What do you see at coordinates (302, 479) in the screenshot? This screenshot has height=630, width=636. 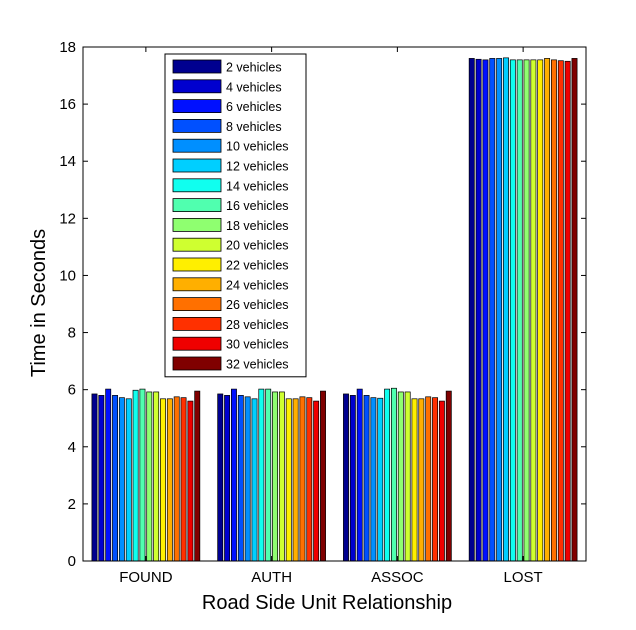 I see `bar-auth-26-vehicles` at bounding box center [302, 479].